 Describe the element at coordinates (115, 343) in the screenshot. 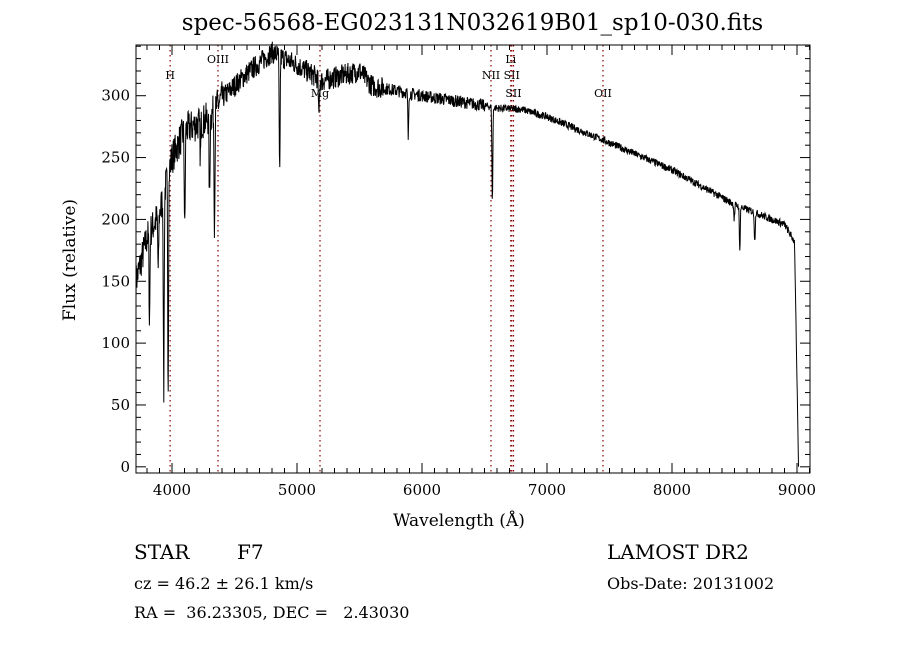

I see `y-tick-label: 100` at that location.